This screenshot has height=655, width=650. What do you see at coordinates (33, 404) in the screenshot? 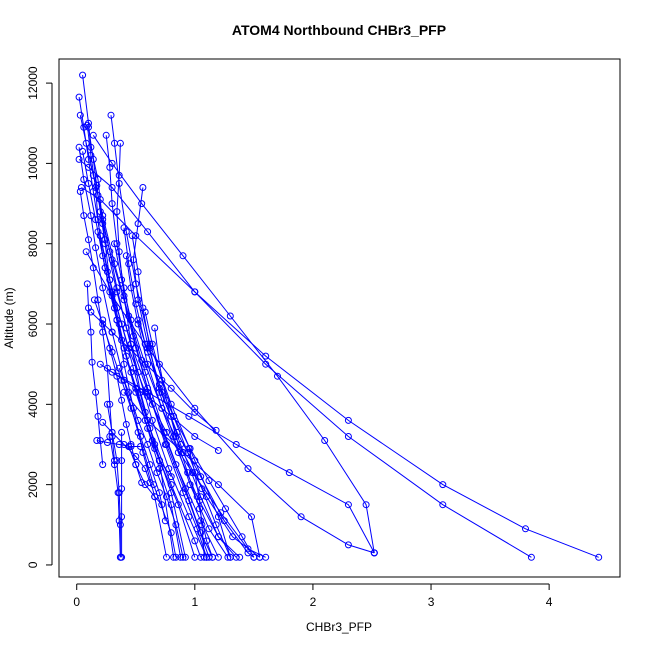
I see `y-tick-label: 4000` at bounding box center [33, 404].